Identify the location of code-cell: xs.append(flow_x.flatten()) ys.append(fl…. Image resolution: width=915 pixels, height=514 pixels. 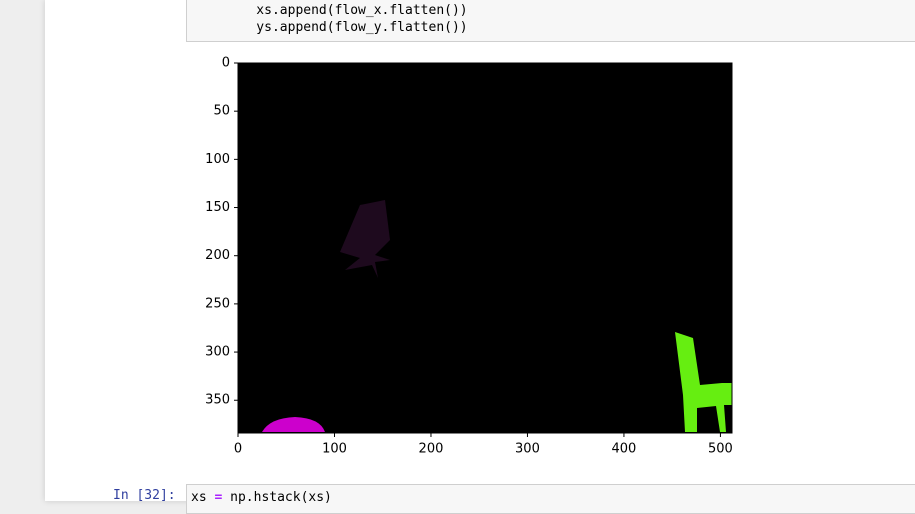
(550, 21).